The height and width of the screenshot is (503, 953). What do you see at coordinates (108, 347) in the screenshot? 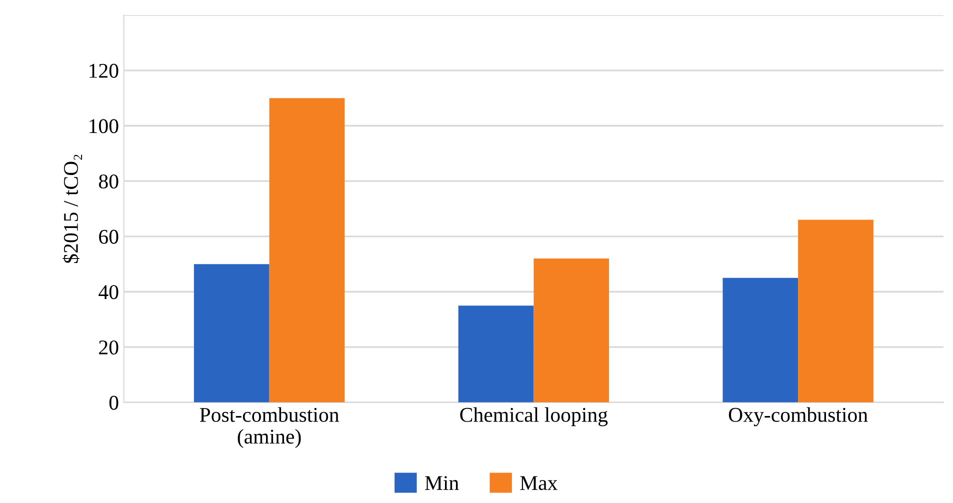
I see `y-tick-label: 20` at bounding box center [108, 347].